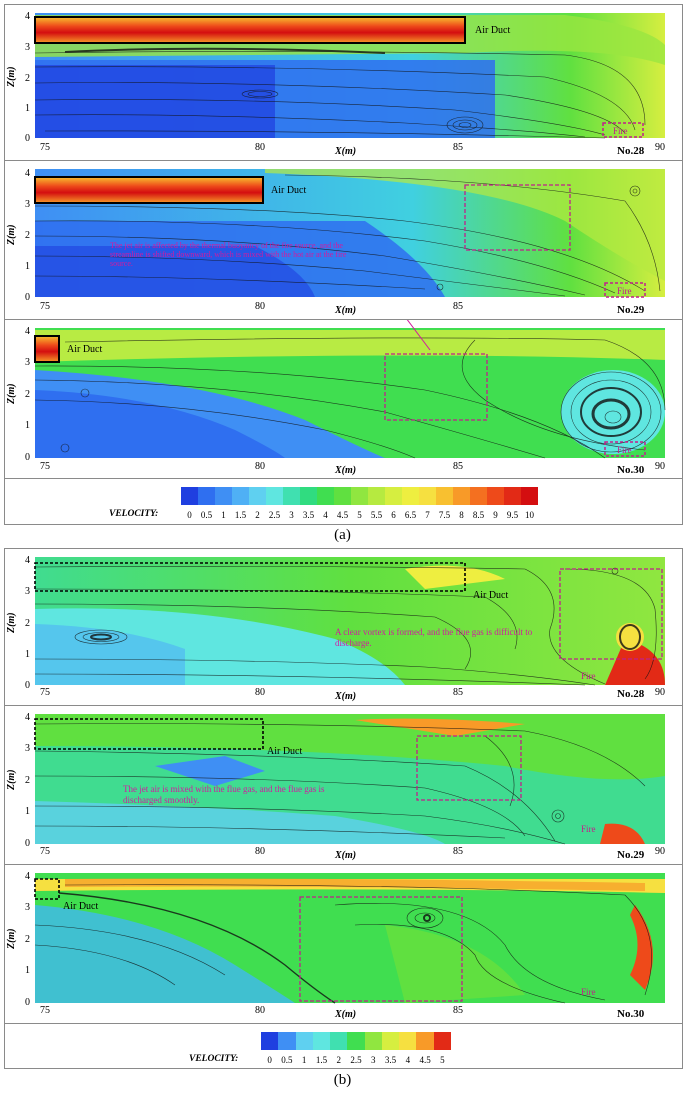  What do you see at coordinates (373, 1060) in the screenshot?
I see `colorbar-tick-label: 3` at bounding box center [373, 1060].